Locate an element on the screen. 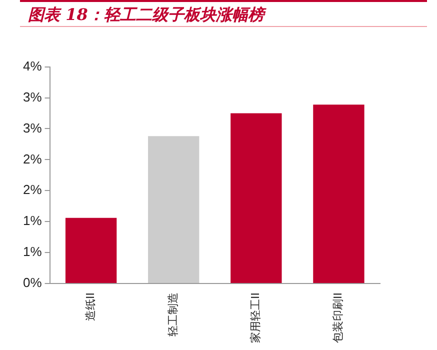  x-tick-label: 造纸II is located at coordinates (90, 307).